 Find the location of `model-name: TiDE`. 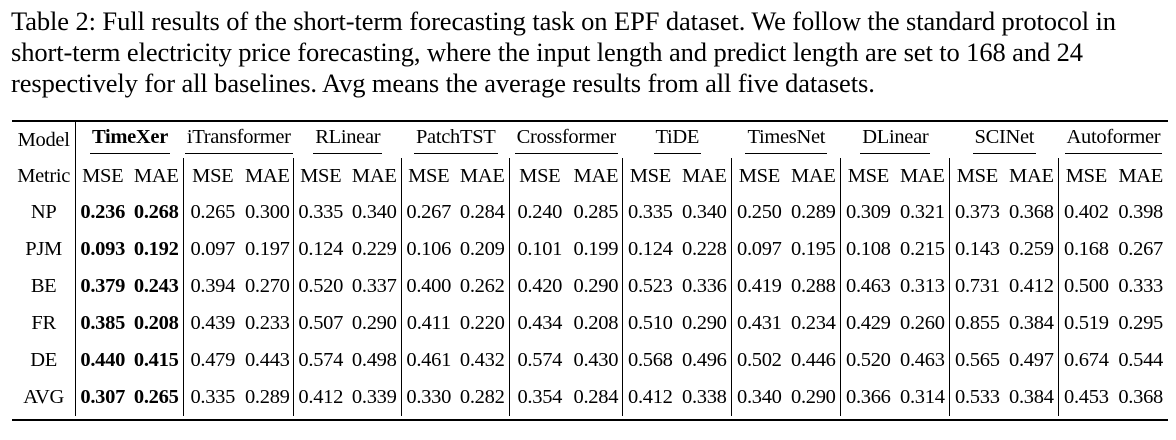

model-name: TiDE is located at coordinates (677, 140).